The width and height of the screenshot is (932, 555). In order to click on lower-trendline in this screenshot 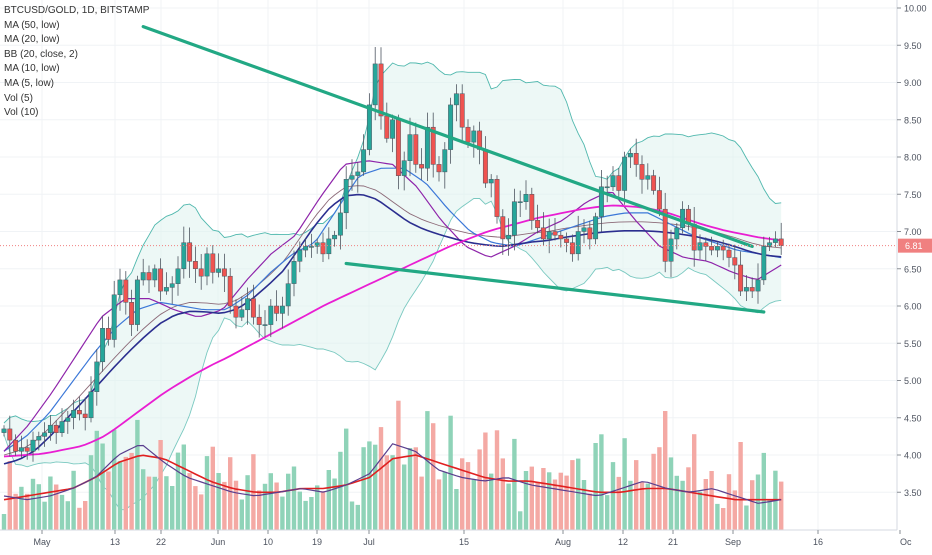, I will do `click(555, 287)`.